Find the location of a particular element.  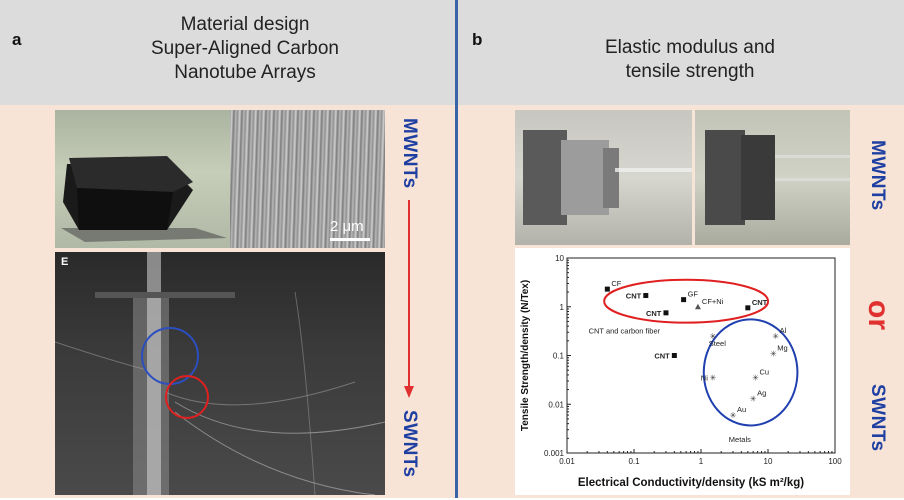

panel-a-swnts-label: SWNTs is located at coordinates (409, 444).